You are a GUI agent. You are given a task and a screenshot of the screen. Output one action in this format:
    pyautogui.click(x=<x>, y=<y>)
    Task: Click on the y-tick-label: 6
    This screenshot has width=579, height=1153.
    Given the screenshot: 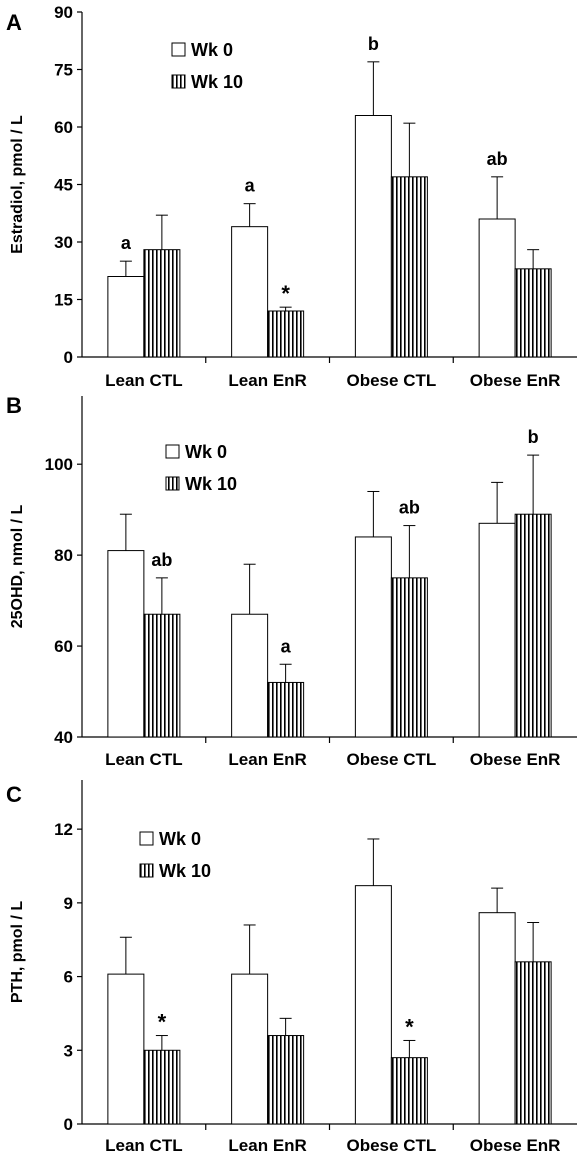 What is the action you would take?
    pyautogui.click(x=68, y=977)
    